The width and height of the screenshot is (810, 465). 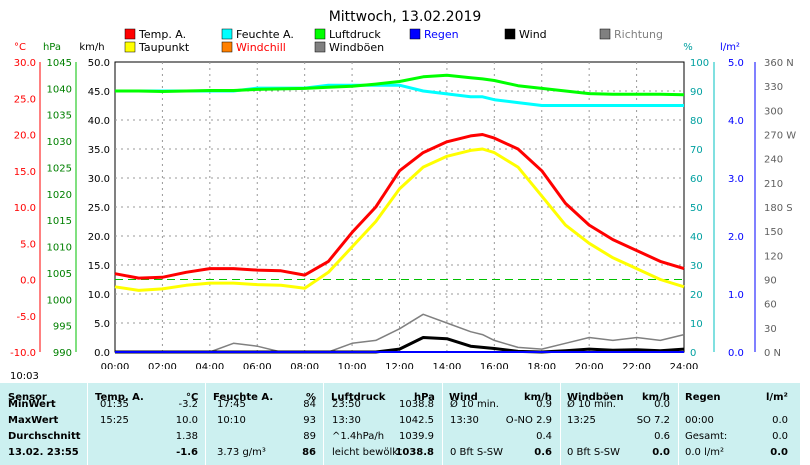 I want to click on press-tick-label: 995, so click(x=62, y=327).